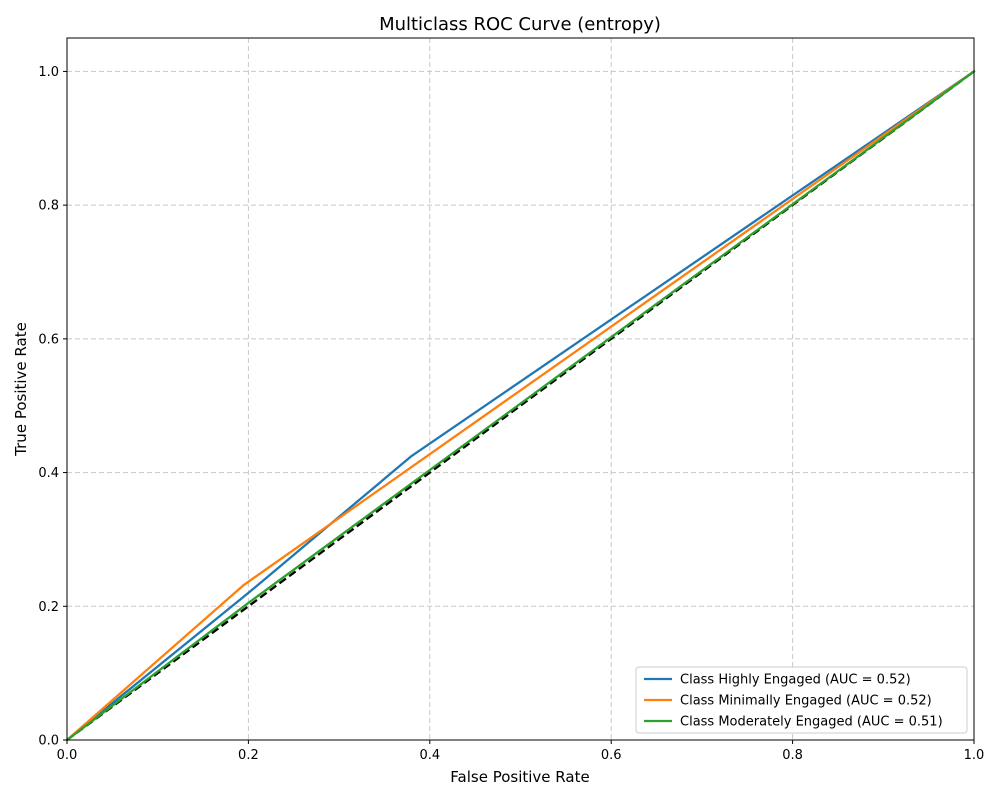  I want to click on y-tick-label: 0.0, so click(48, 741).